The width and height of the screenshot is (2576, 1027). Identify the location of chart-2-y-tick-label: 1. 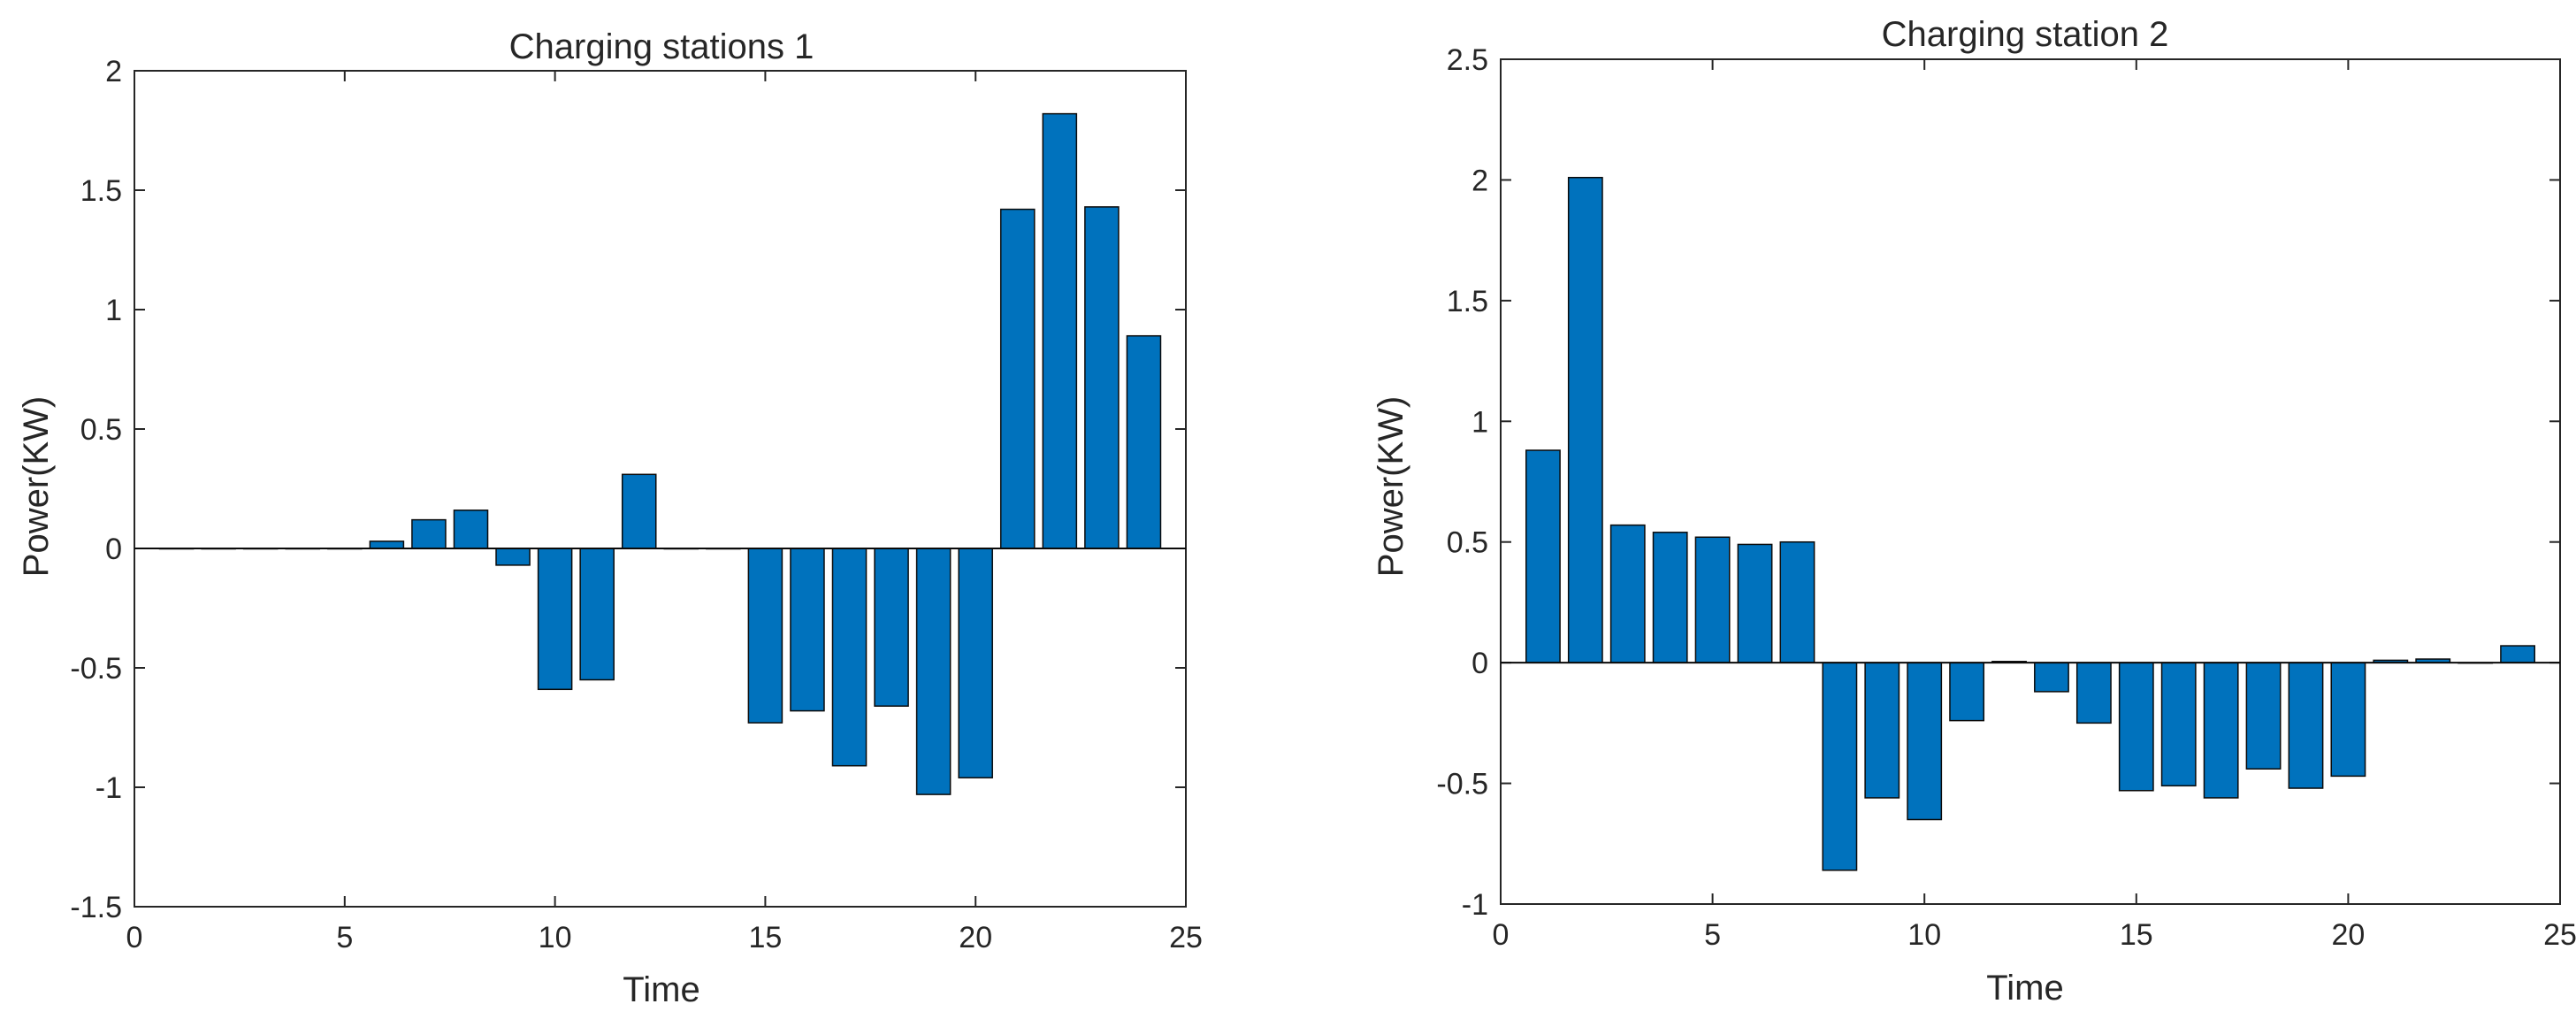
(1479, 422).